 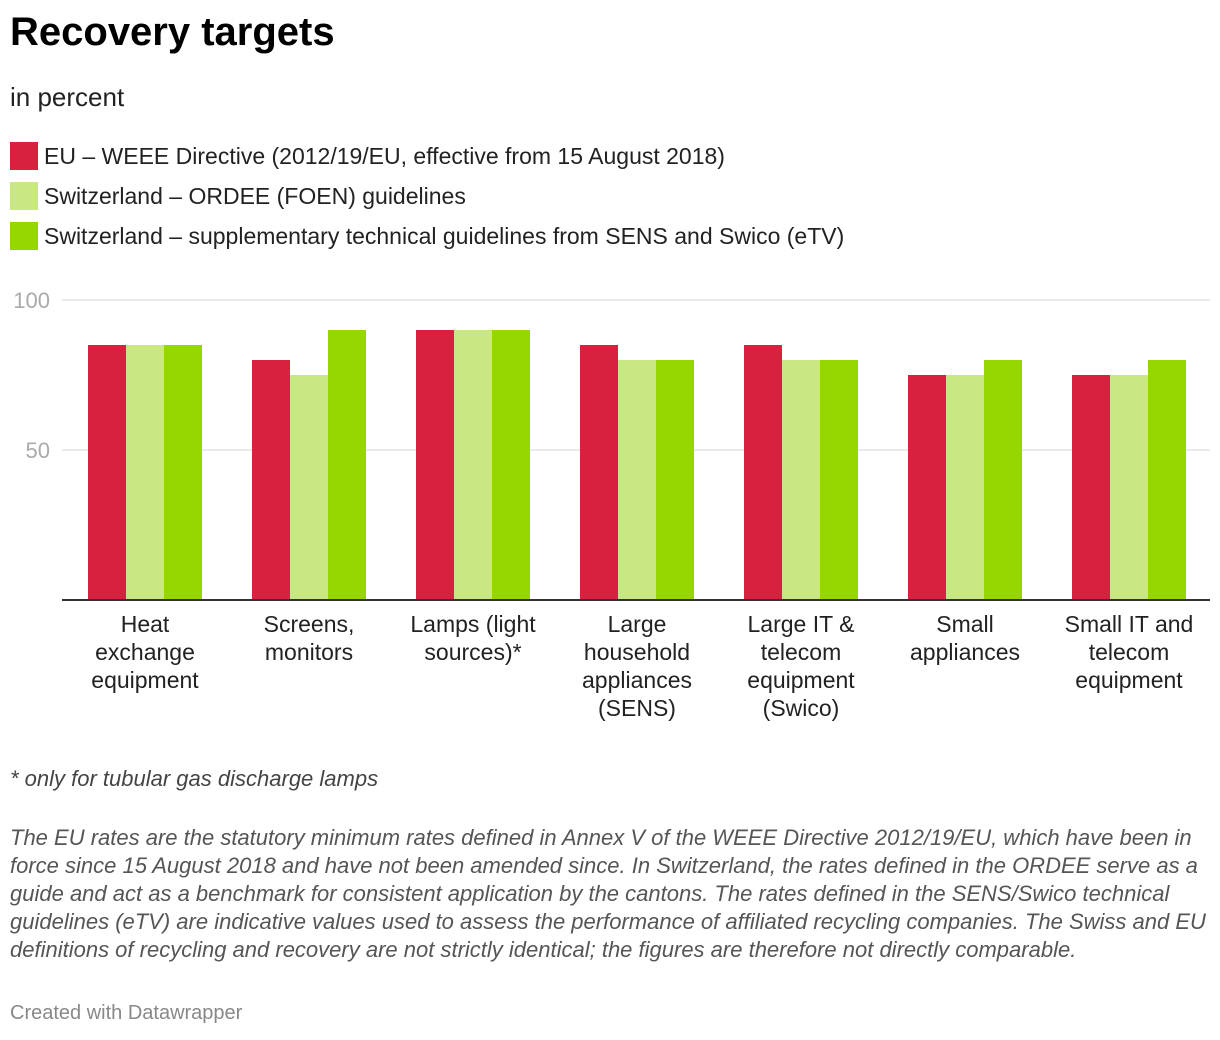 I want to click on category-label-line: household, so click(x=637, y=652).